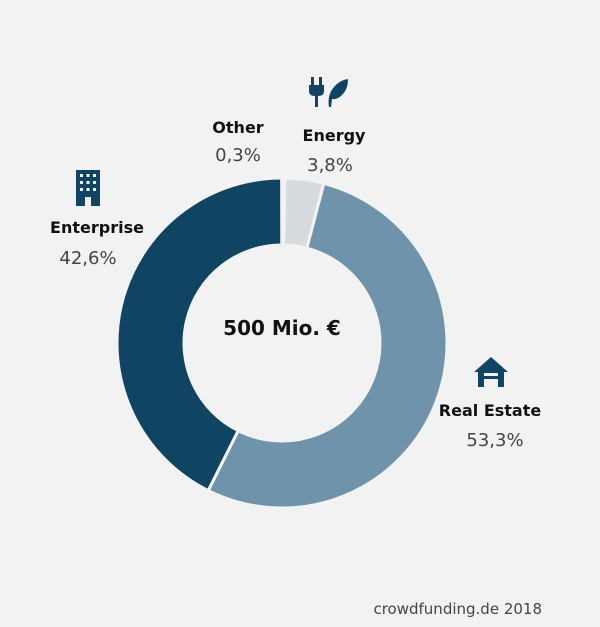 This screenshot has height=627, width=600. I want to click on building-icon, so click(88, 188).